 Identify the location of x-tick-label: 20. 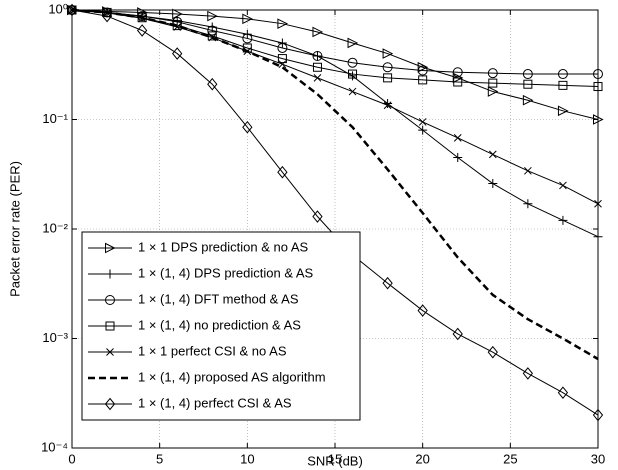
(422, 458).